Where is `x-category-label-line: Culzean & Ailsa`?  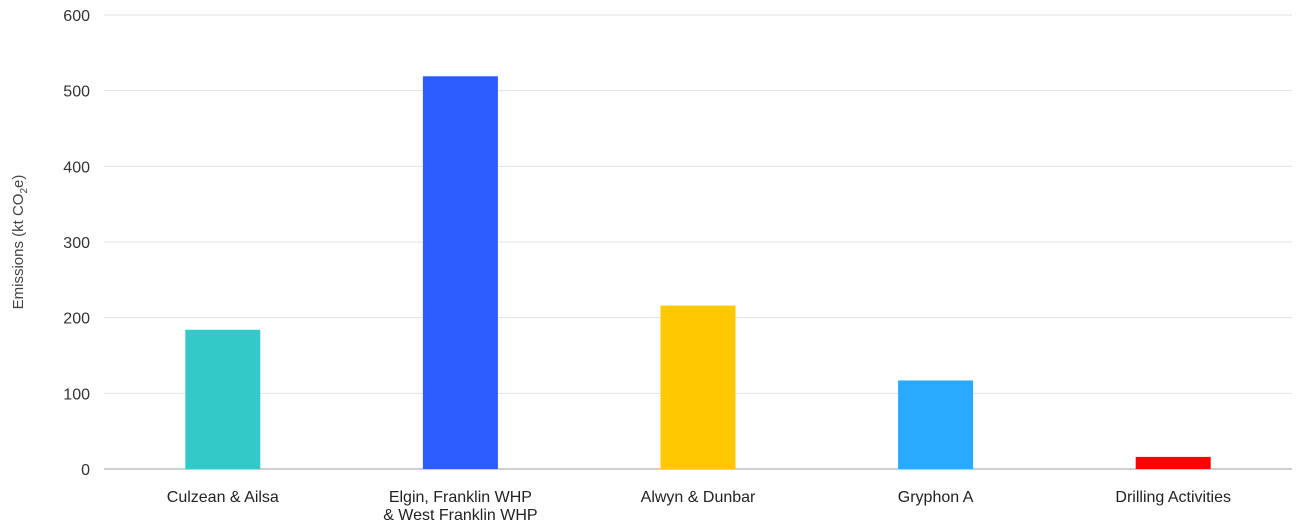
x-category-label-line: Culzean & Ailsa is located at coordinates (223, 497).